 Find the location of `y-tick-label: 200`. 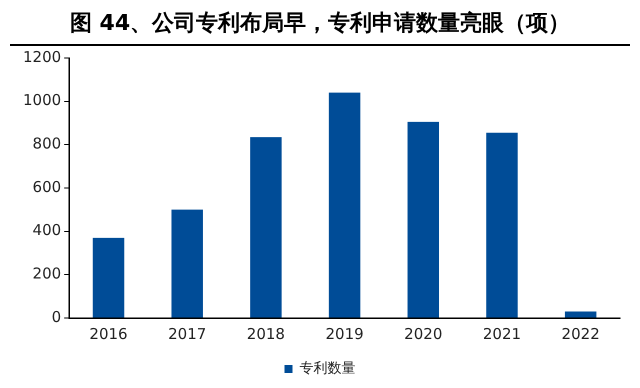

y-tick-label: 200 is located at coordinates (47, 273).